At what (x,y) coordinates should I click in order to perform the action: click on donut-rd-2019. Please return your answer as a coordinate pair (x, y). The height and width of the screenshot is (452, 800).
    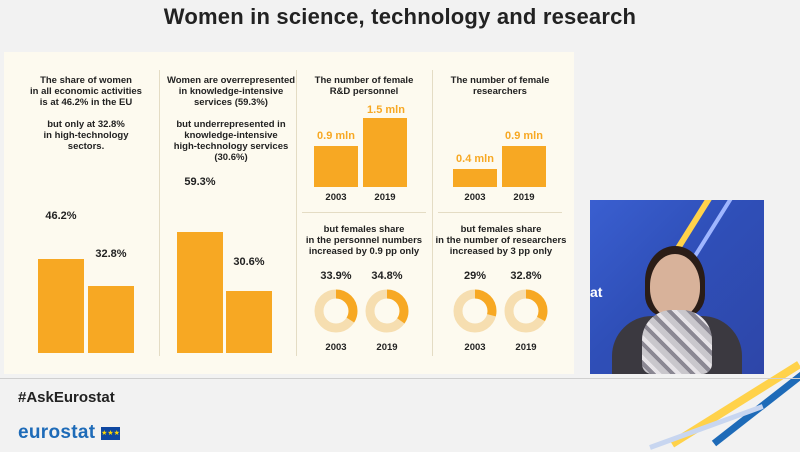
    Looking at the image, I should click on (387, 311).